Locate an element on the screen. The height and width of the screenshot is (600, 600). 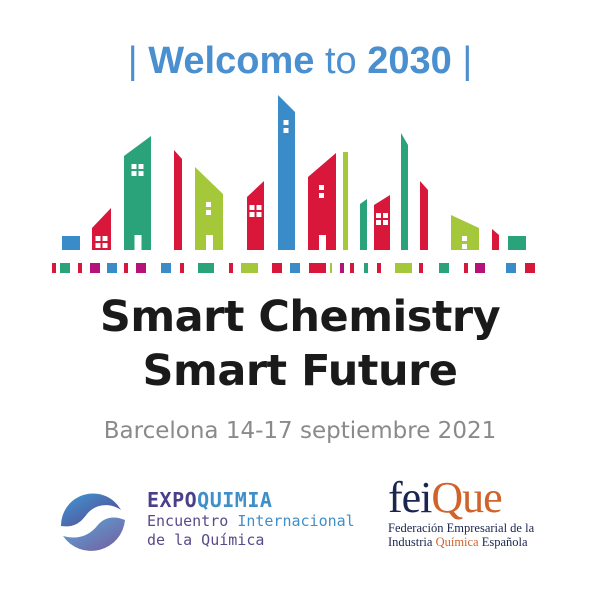
feique-subtitle-2: Industria Química Española is located at coordinates (458, 542).